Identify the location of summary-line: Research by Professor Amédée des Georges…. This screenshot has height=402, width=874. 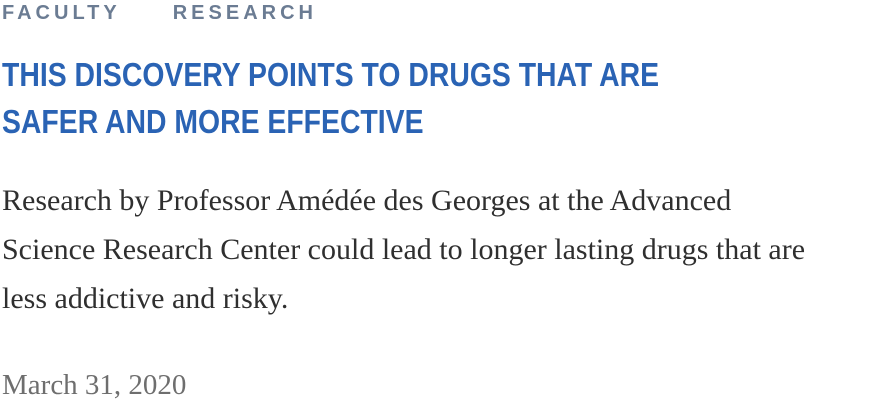
(367, 200).